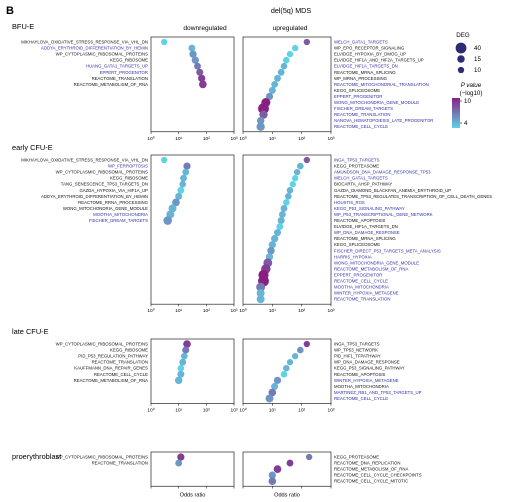 Image resolution: width=520 pixels, height=502 pixels. I want to click on term-label-up: MOOTHA_MITOCHONDRIA, so click(361, 287).